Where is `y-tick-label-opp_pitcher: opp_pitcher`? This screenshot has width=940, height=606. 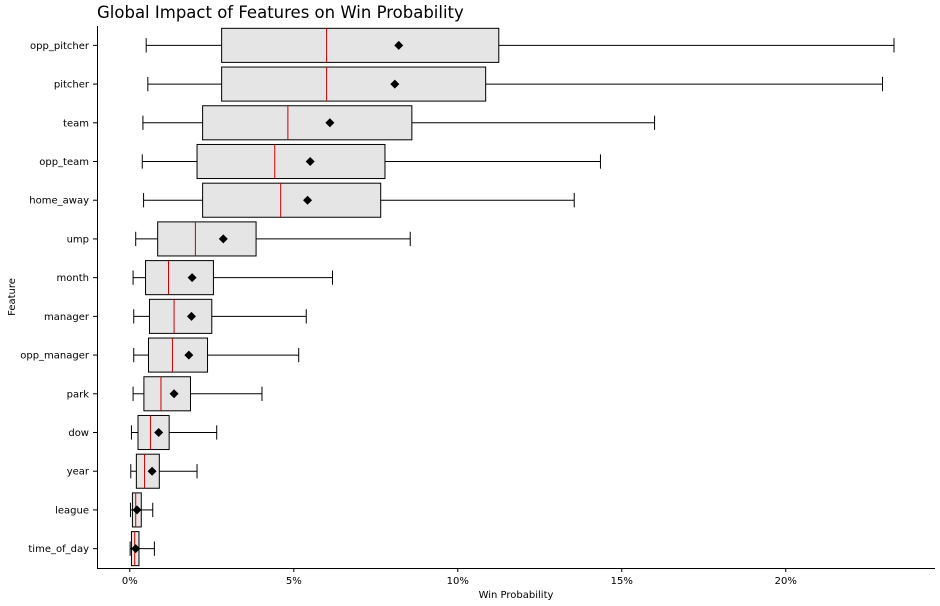
y-tick-label-opp_pitcher: opp_pitcher is located at coordinates (60, 46).